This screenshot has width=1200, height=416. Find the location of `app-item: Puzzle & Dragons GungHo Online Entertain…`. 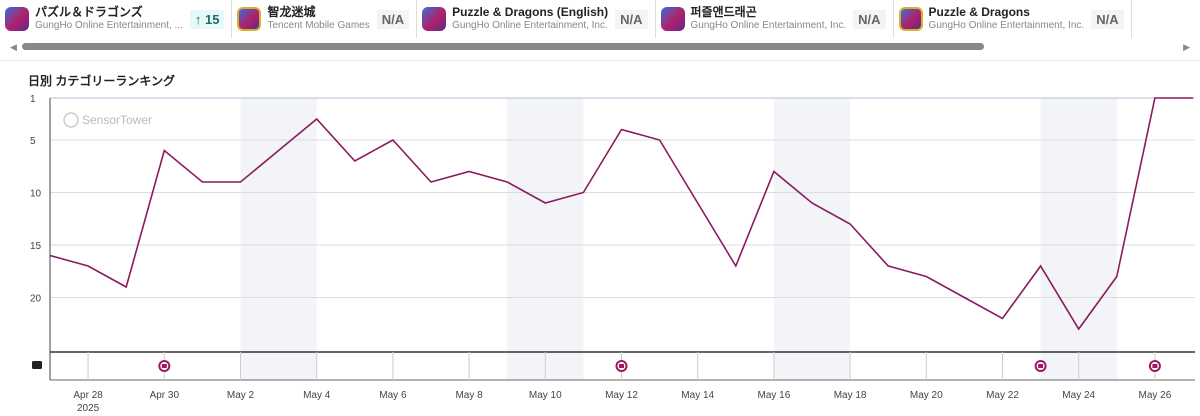

app-item: Puzzle & Dragons GungHo Online Entertain… is located at coordinates (1013, 19).